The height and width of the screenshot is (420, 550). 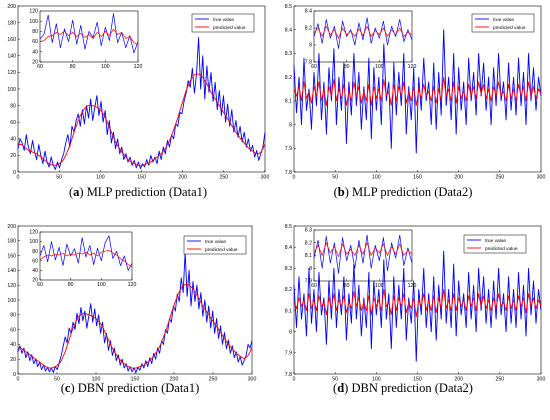 What do you see at coordinates (101, 285) in the screenshot?
I see `inset-c-x-tick-label: 100` at bounding box center [101, 285].